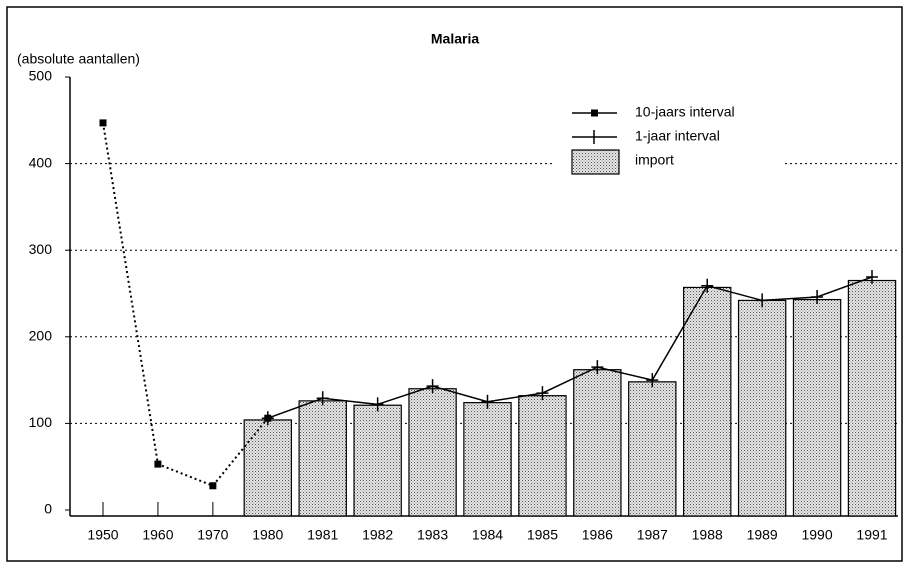 The width and height of the screenshot is (909, 574). I want to click on y-tick-label: 200, so click(41, 336).